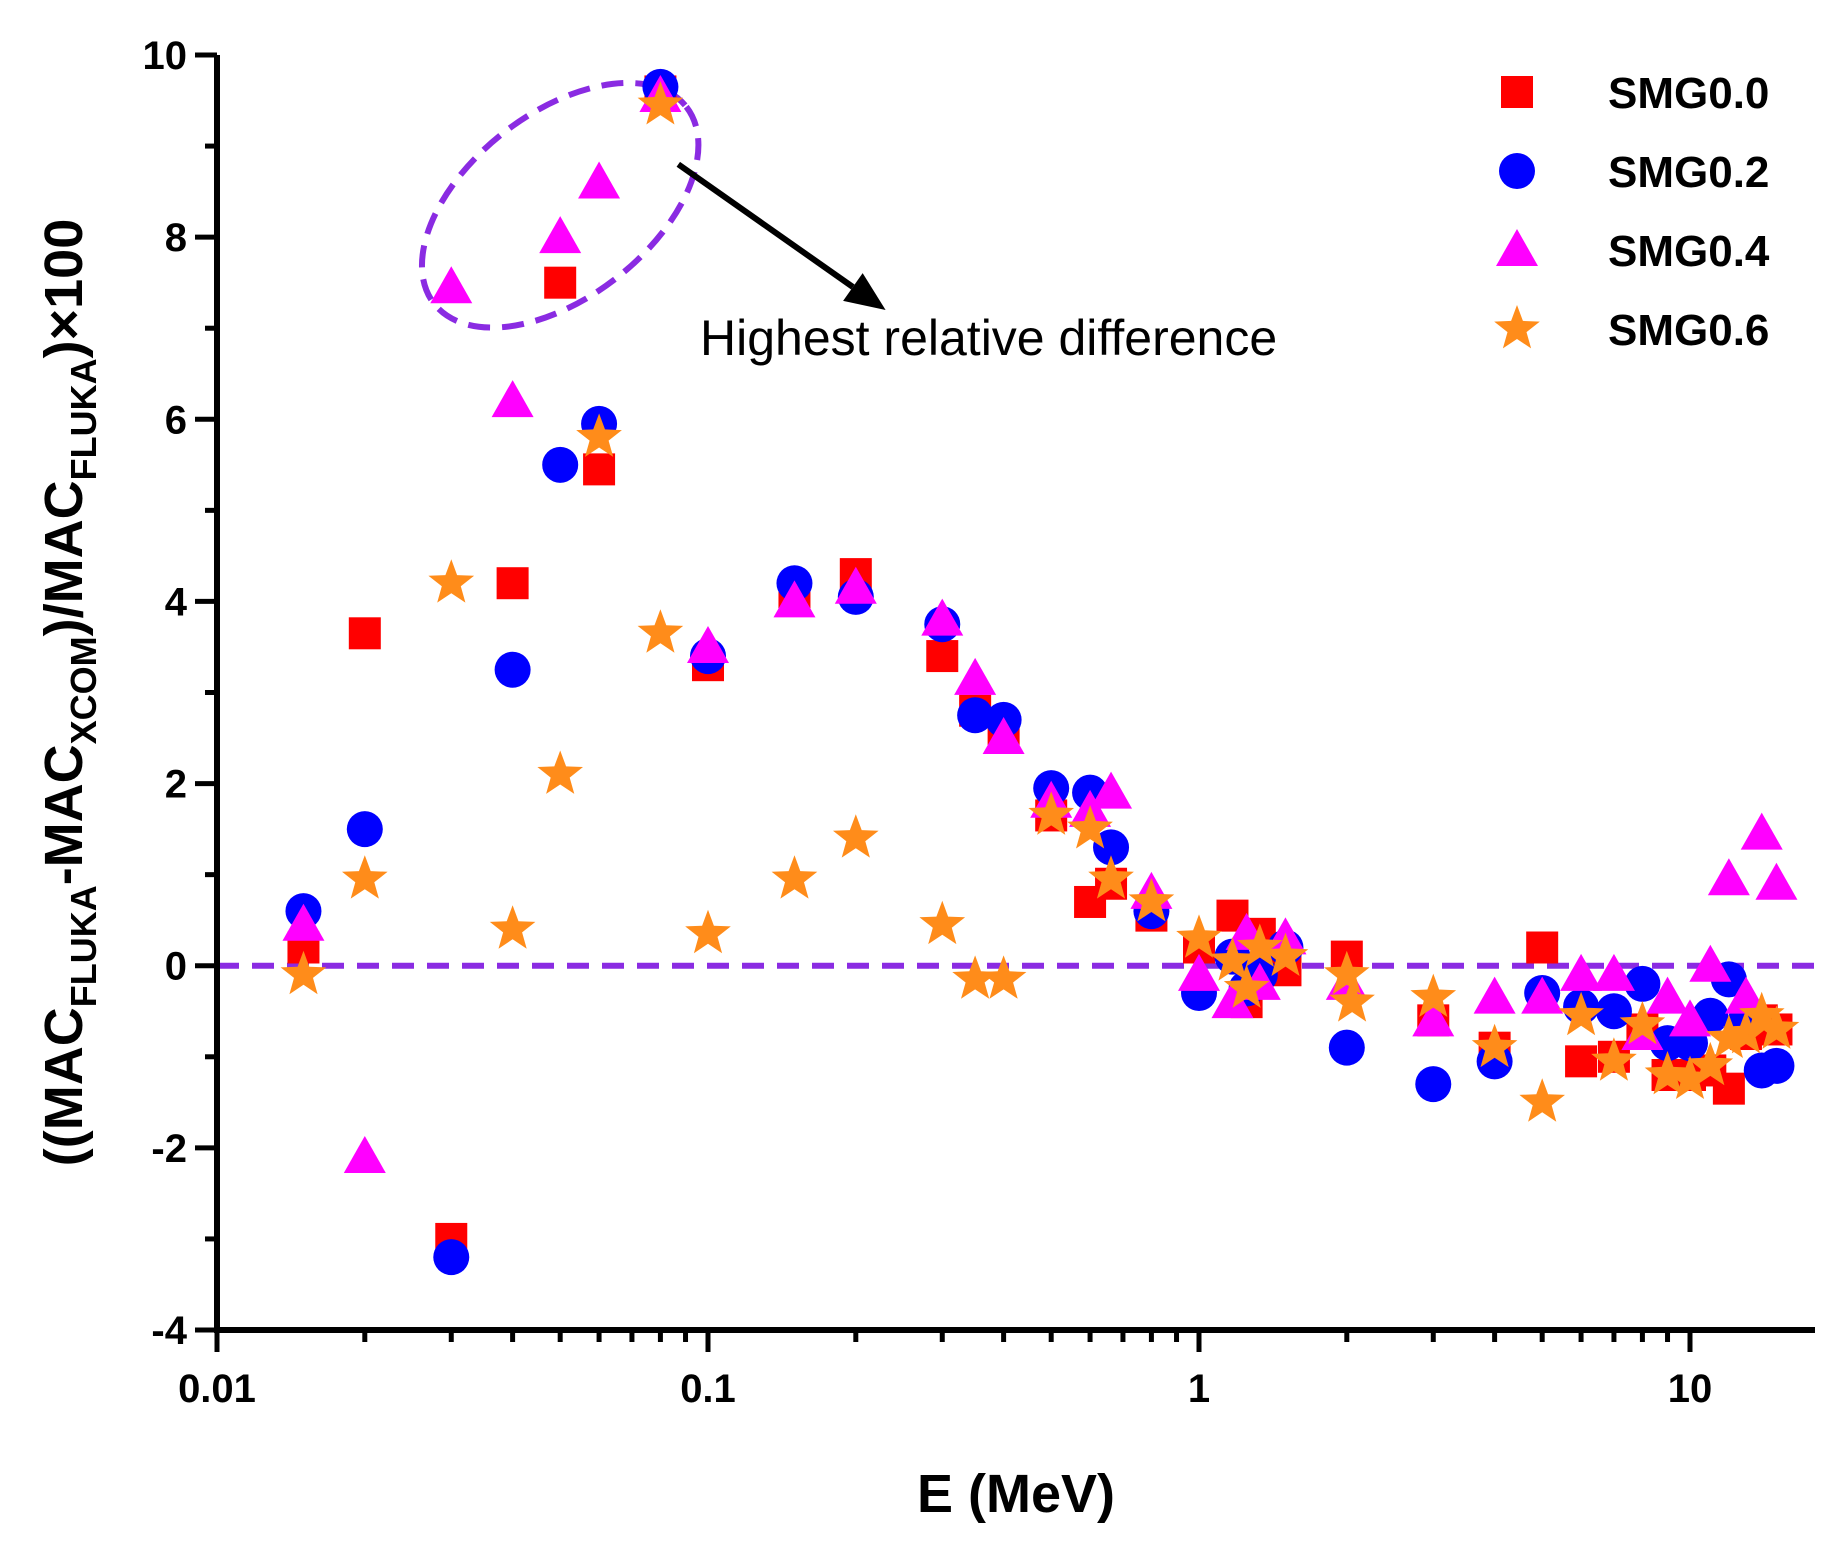 This screenshot has width=1833, height=1542. Describe the element at coordinates (176, 785) in the screenshot. I see `y-tick-label: 2` at that location.